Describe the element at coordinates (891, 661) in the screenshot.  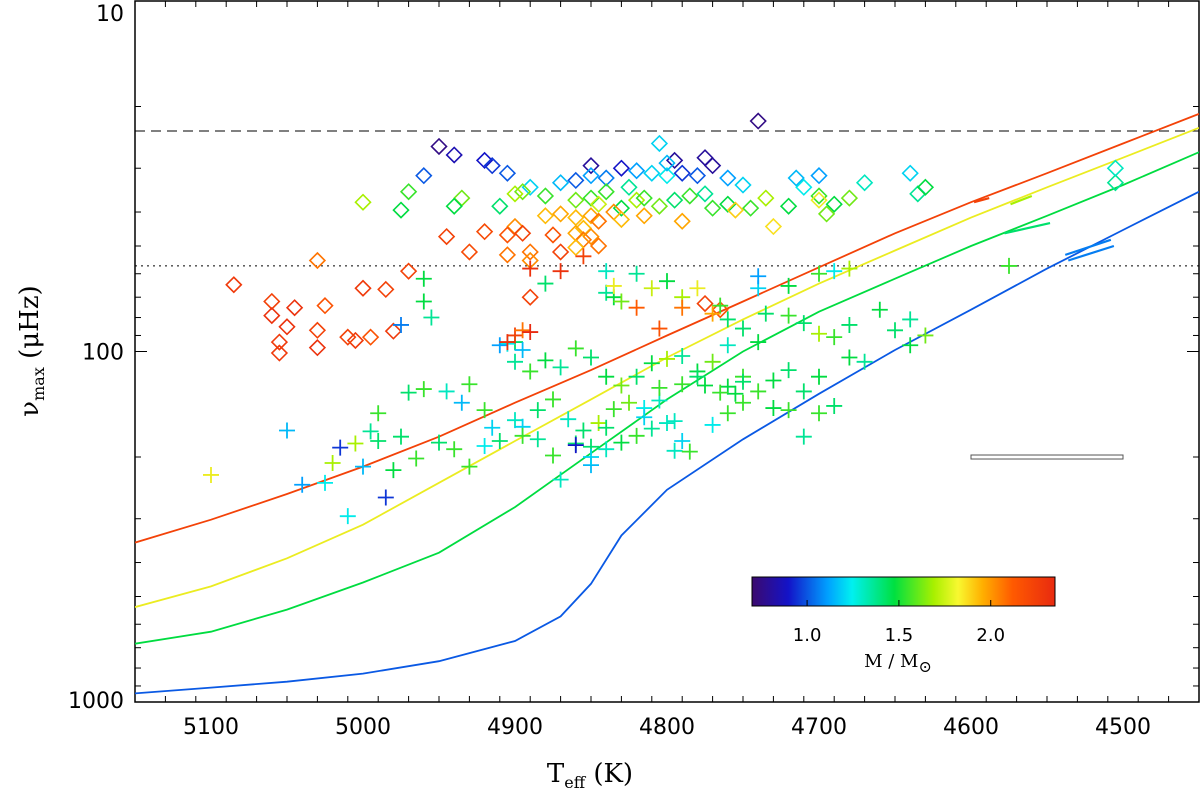
I see `colorbar-title-text: M / M` at that location.